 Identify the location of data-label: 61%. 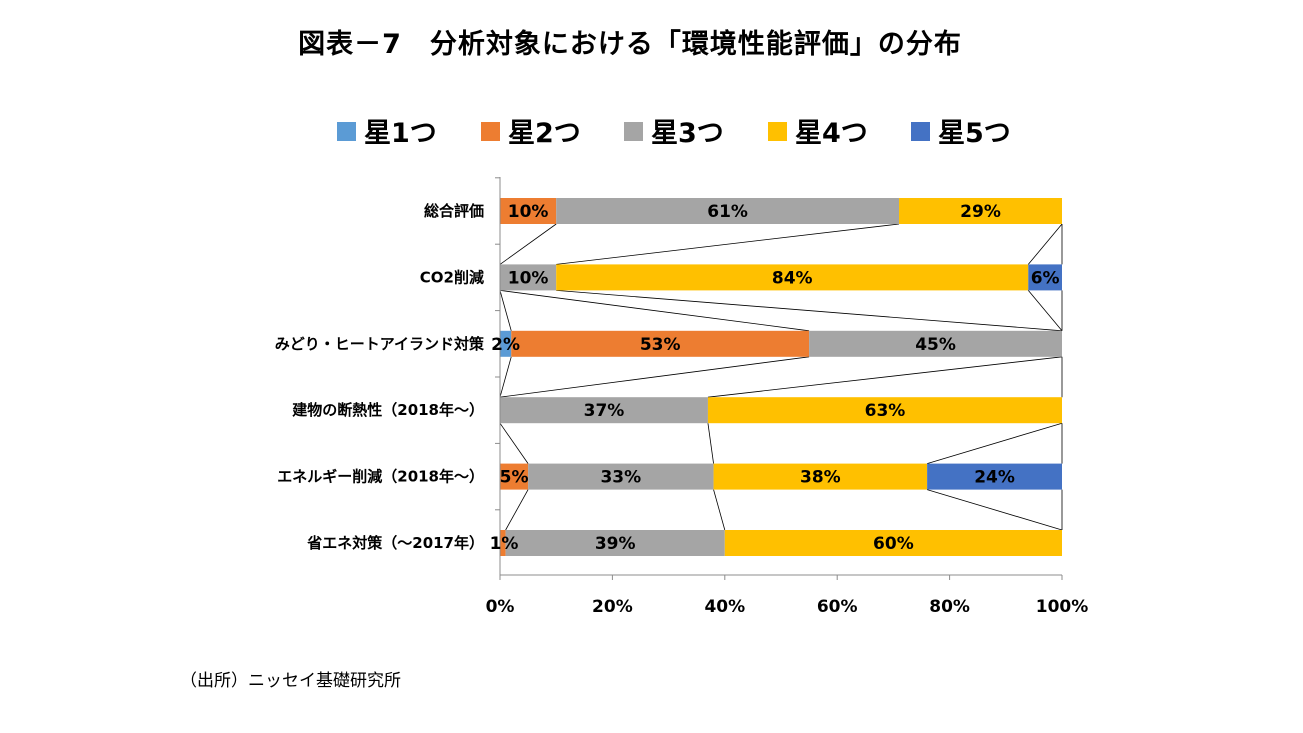
(727, 212).